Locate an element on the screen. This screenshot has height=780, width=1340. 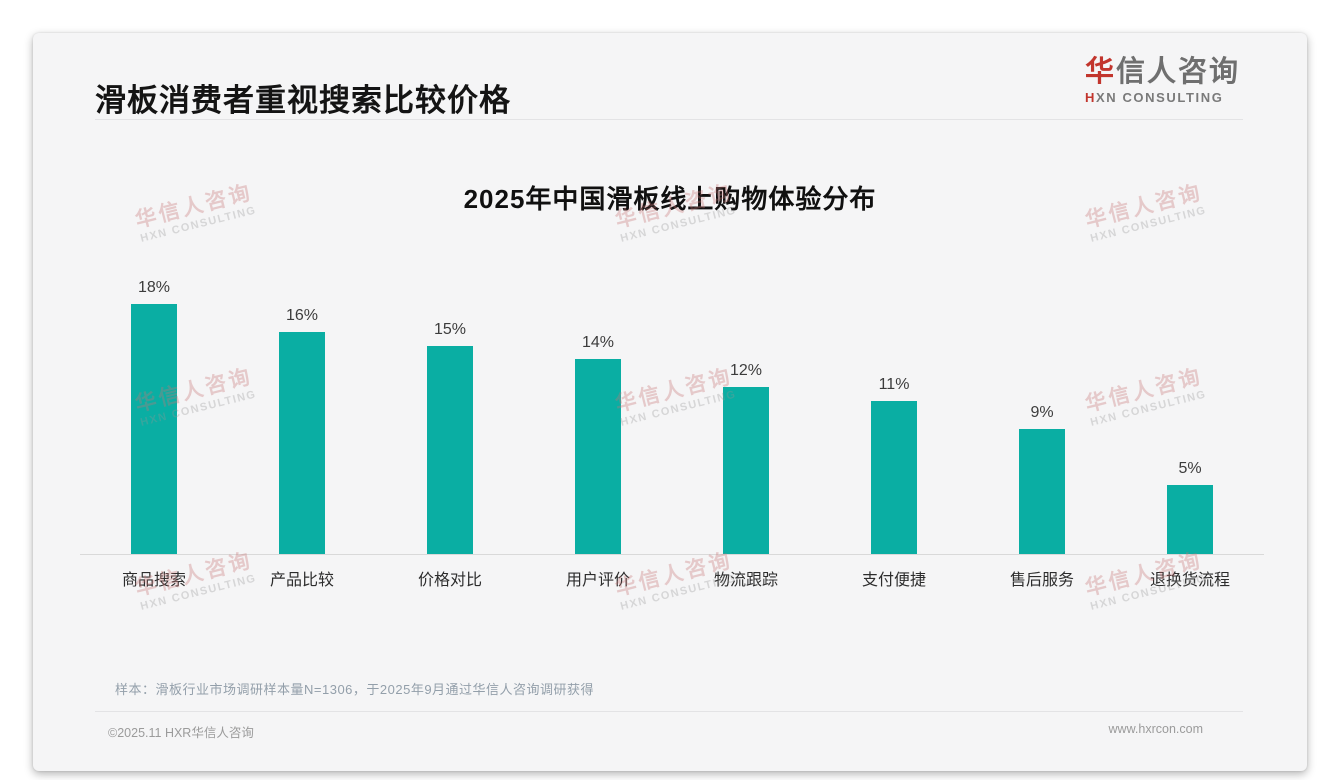
bar-column: 12% is located at coordinates (746, 458).